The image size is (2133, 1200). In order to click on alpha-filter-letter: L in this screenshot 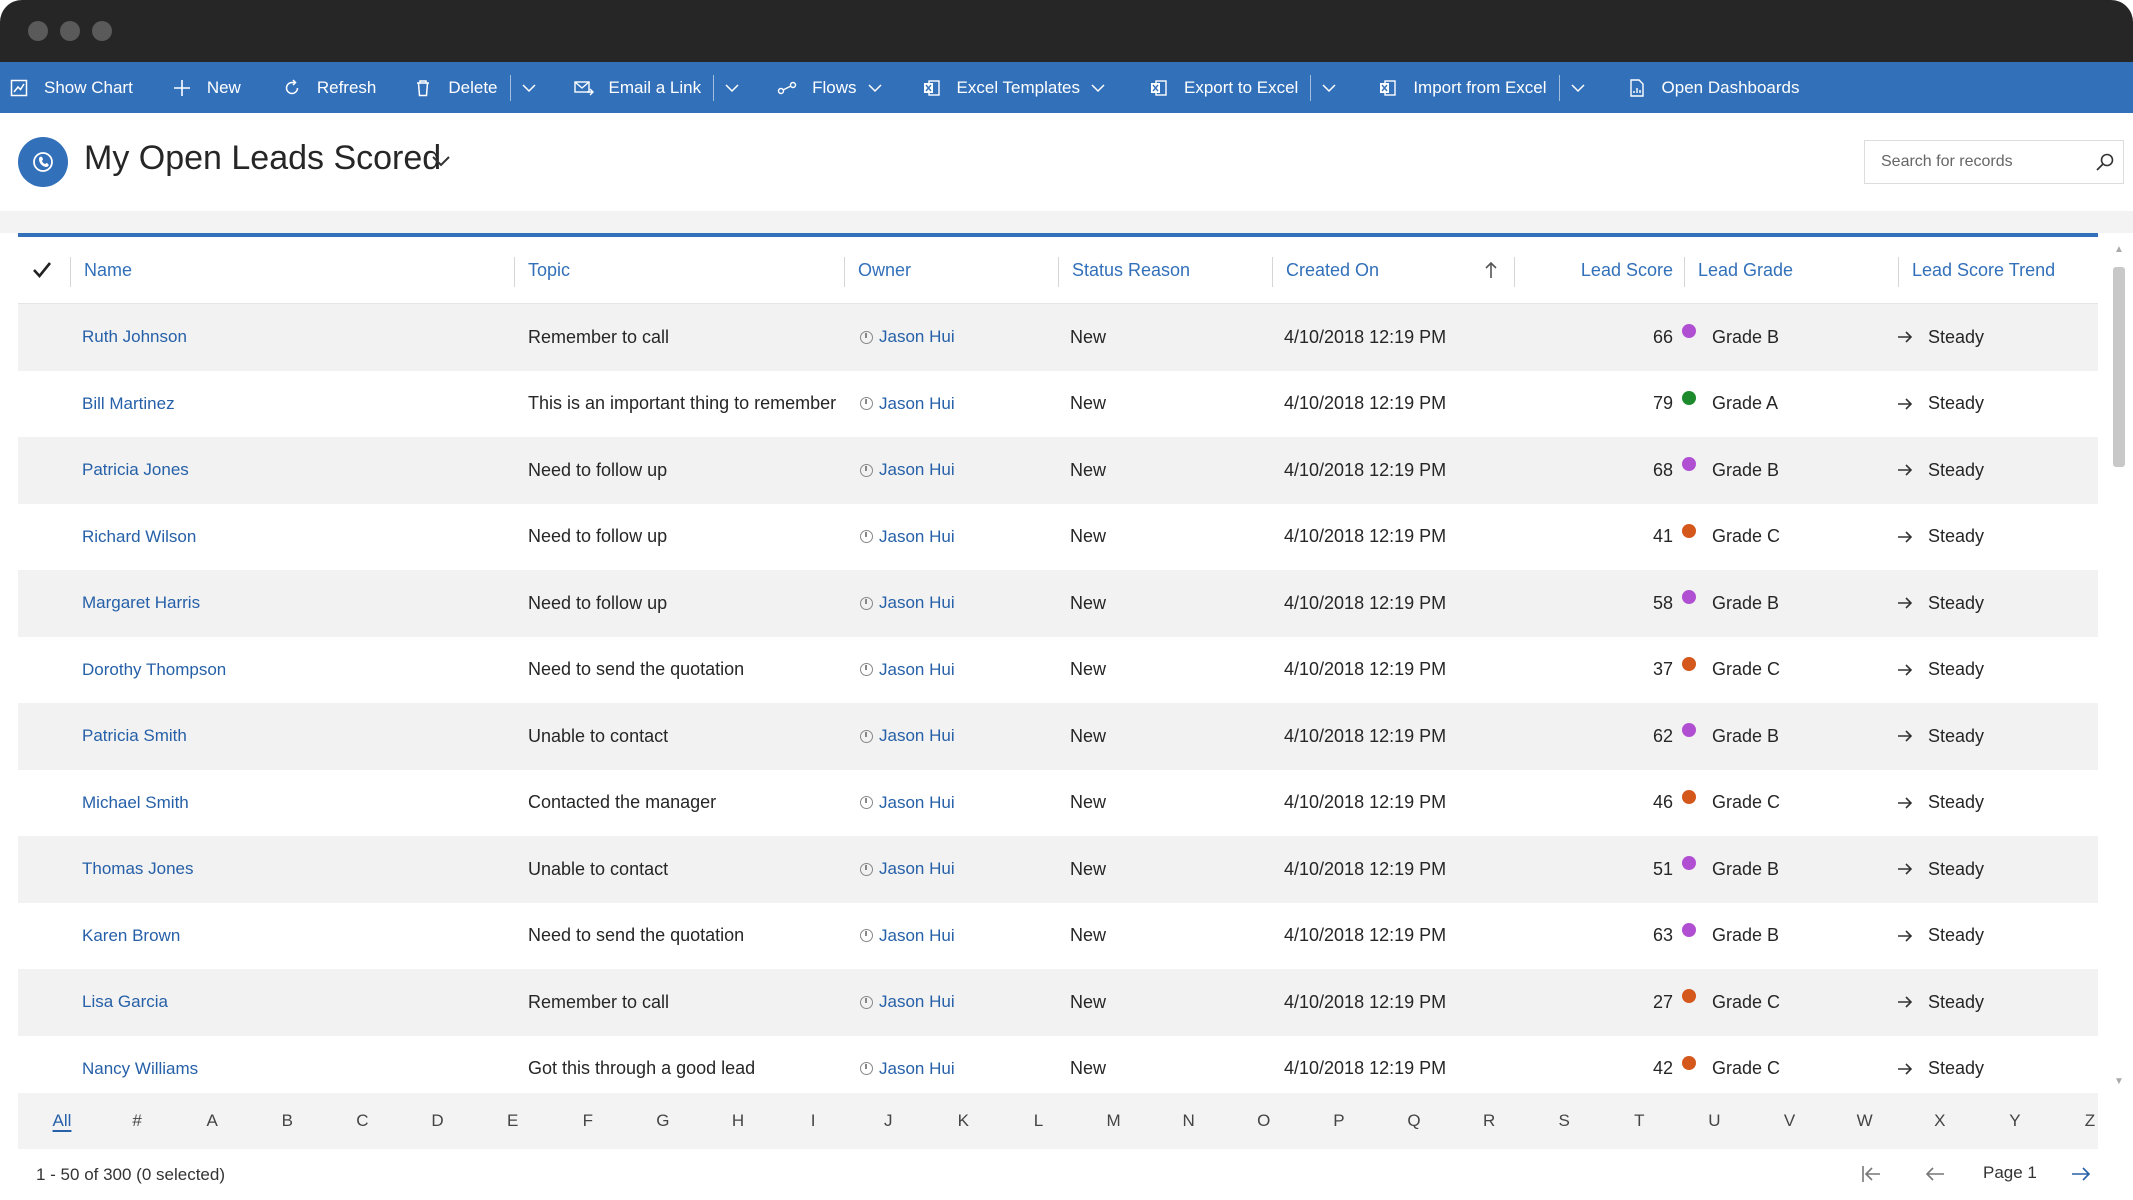, I will do `click(1038, 1120)`.